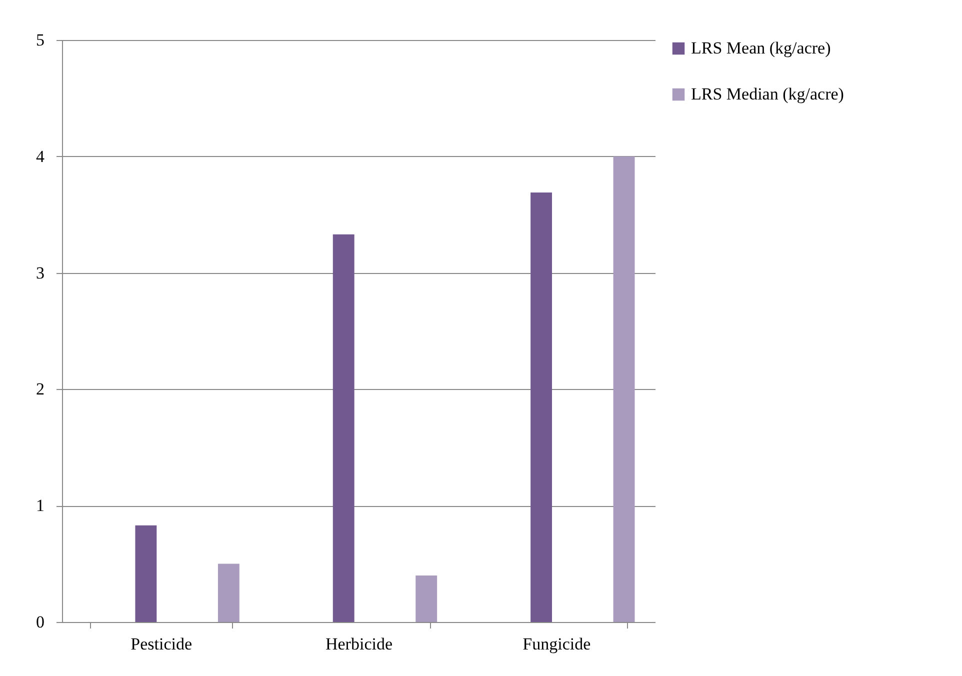  What do you see at coordinates (40, 389) in the screenshot?
I see `y-tick-label: 2` at bounding box center [40, 389].